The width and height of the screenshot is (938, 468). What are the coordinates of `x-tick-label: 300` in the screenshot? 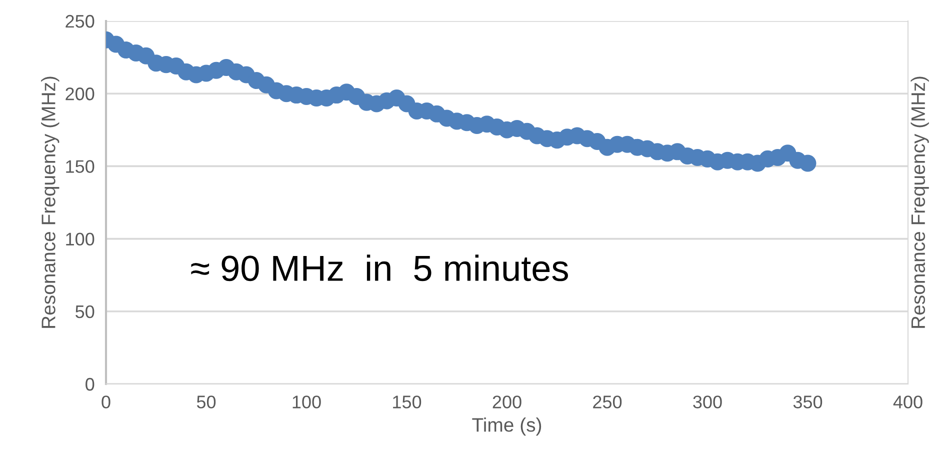 It's located at (707, 402).